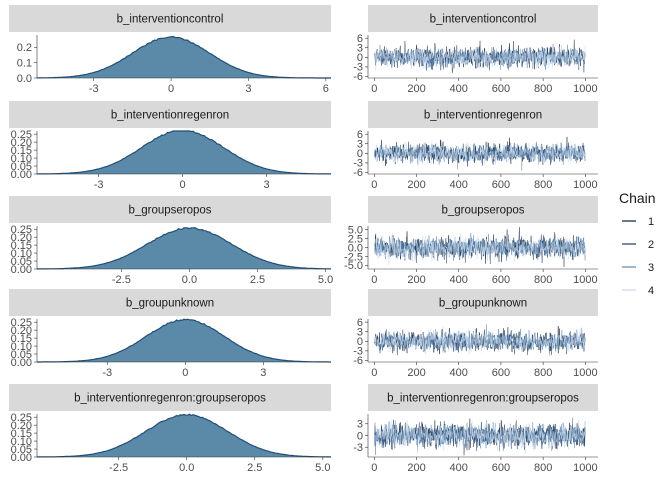 Image resolution: width=672 pixels, height=480 pixels. I want to click on x-tick-label: -2.5, so click(121, 280).